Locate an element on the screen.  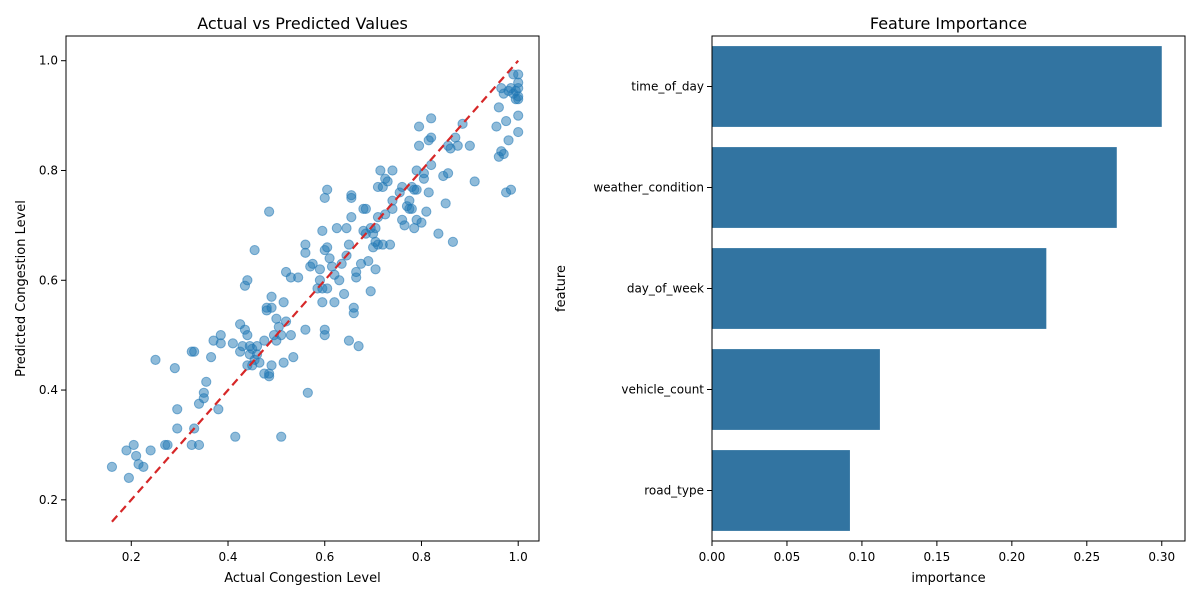
y-tick-label: 0.8 is located at coordinates (48, 170).